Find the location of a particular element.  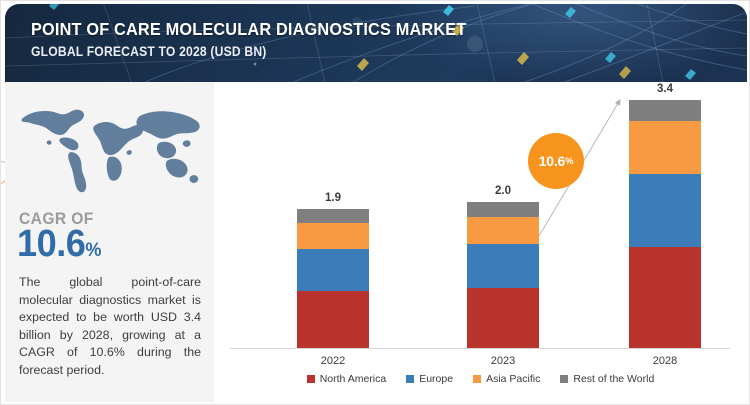

legend-swatch-north-america is located at coordinates (310, 379).